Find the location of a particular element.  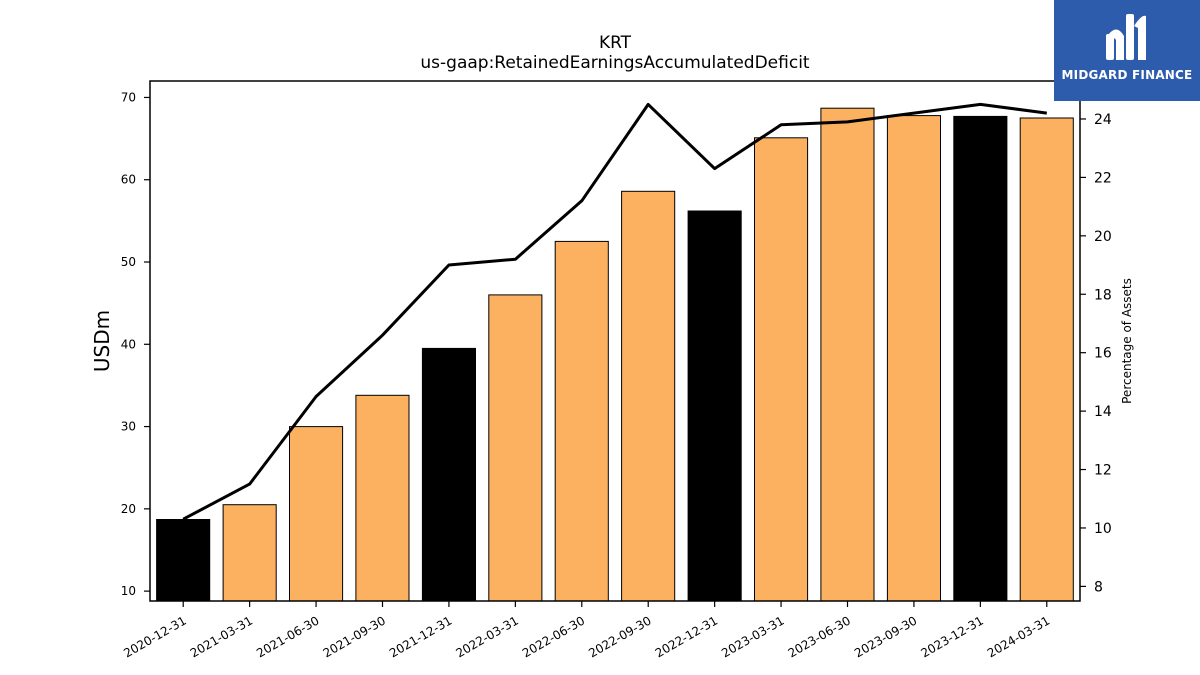

x-tick-label-2022-06-30: 2022-06-30 is located at coordinates (553, 636).